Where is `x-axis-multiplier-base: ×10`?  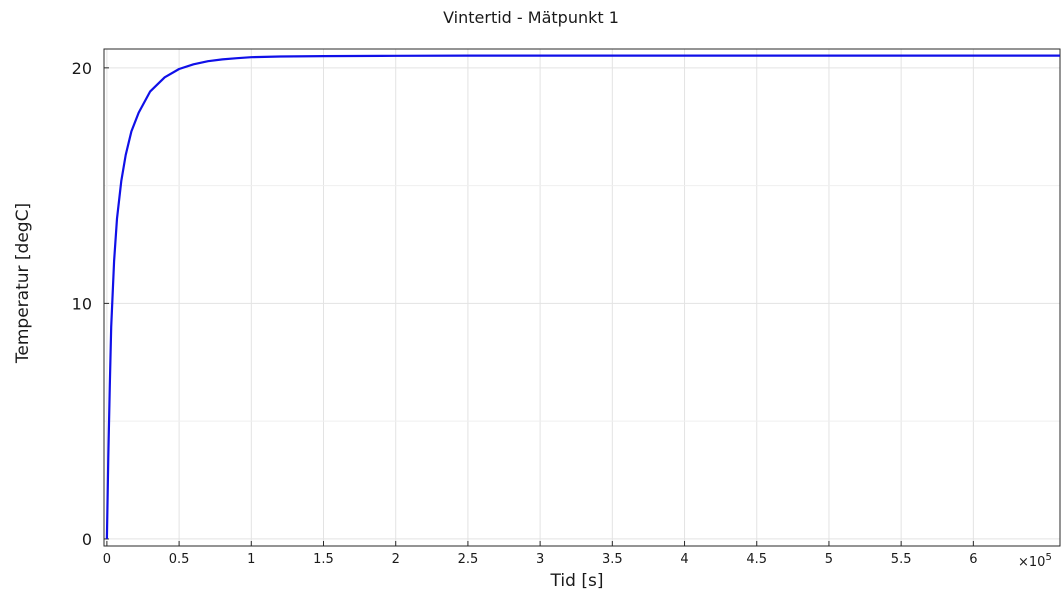 x-axis-multiplier-base: ×10 is located at coordinates (1031, 562).